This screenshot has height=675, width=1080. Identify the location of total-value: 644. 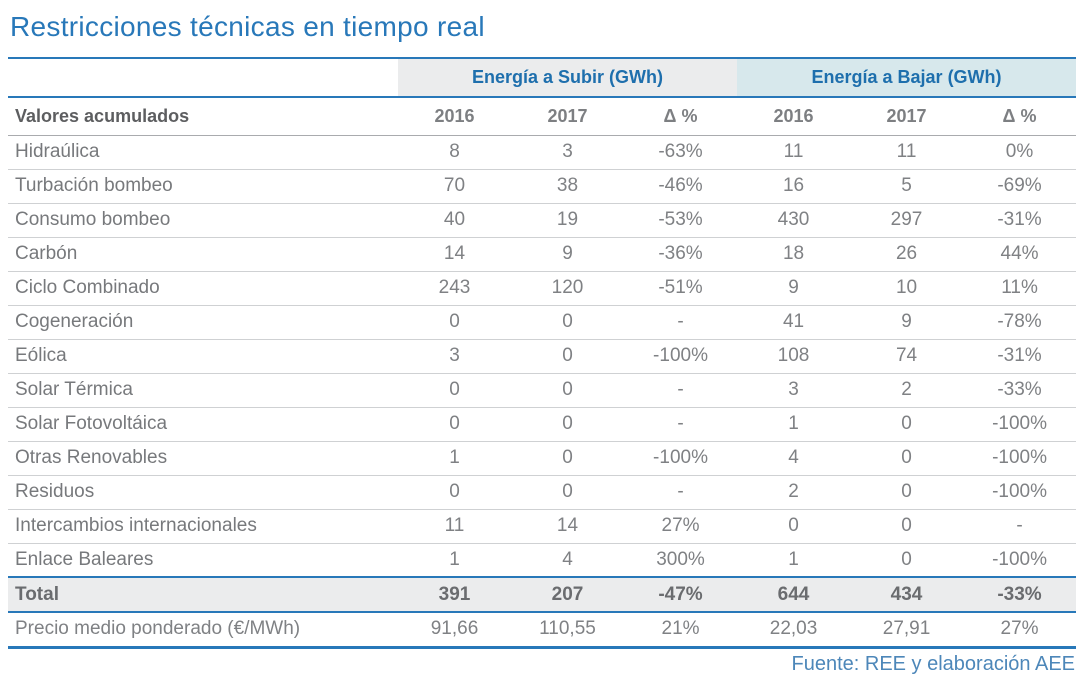
(794, 594).